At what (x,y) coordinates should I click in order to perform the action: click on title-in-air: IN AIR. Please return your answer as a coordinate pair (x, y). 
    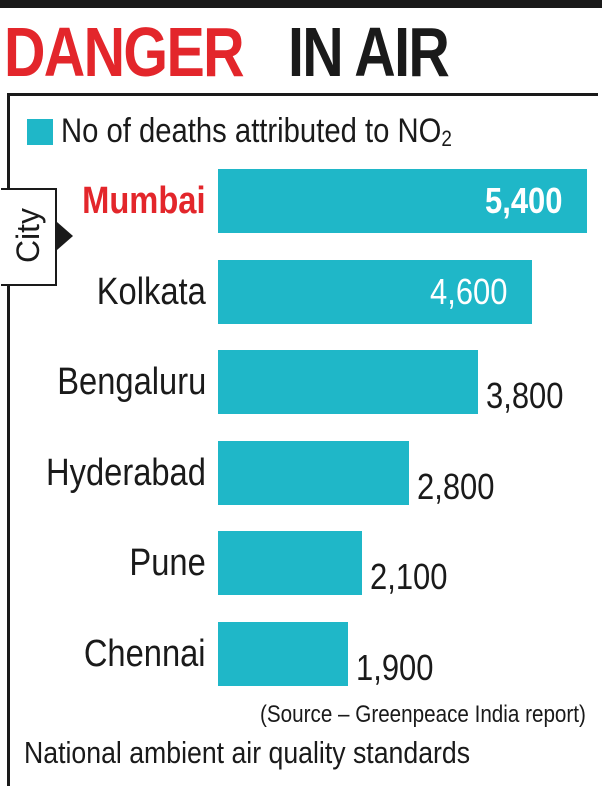
    Looking at the image, I should click on (369, 52).